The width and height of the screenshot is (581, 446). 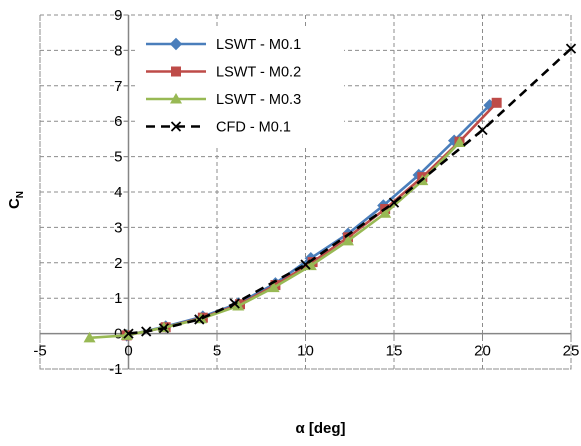 I want to click on y-tick-labels: -1 0 1 2 3 4 5 6 7 8 9, so click(x=115, y=192).